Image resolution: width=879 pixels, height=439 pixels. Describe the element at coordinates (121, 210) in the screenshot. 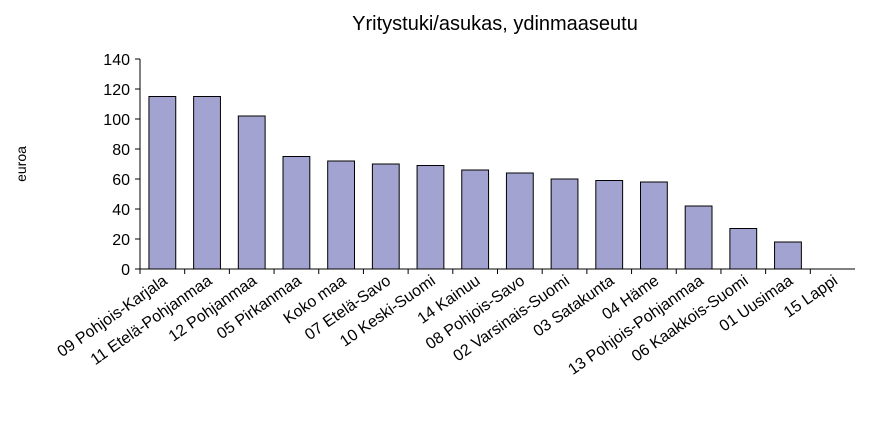

I see `y-tick-label: 40` at that location.